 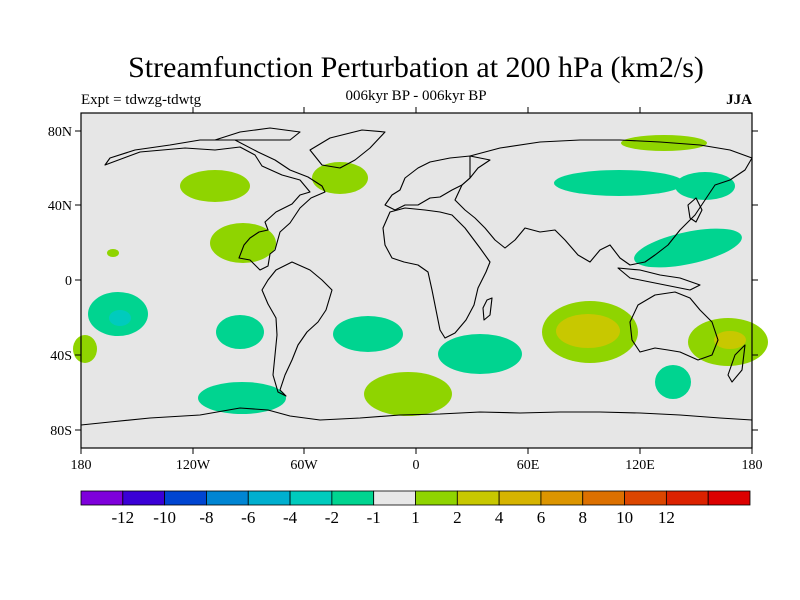 I want to click on lat-label-80n: 80N, so click(x=60, y=132).